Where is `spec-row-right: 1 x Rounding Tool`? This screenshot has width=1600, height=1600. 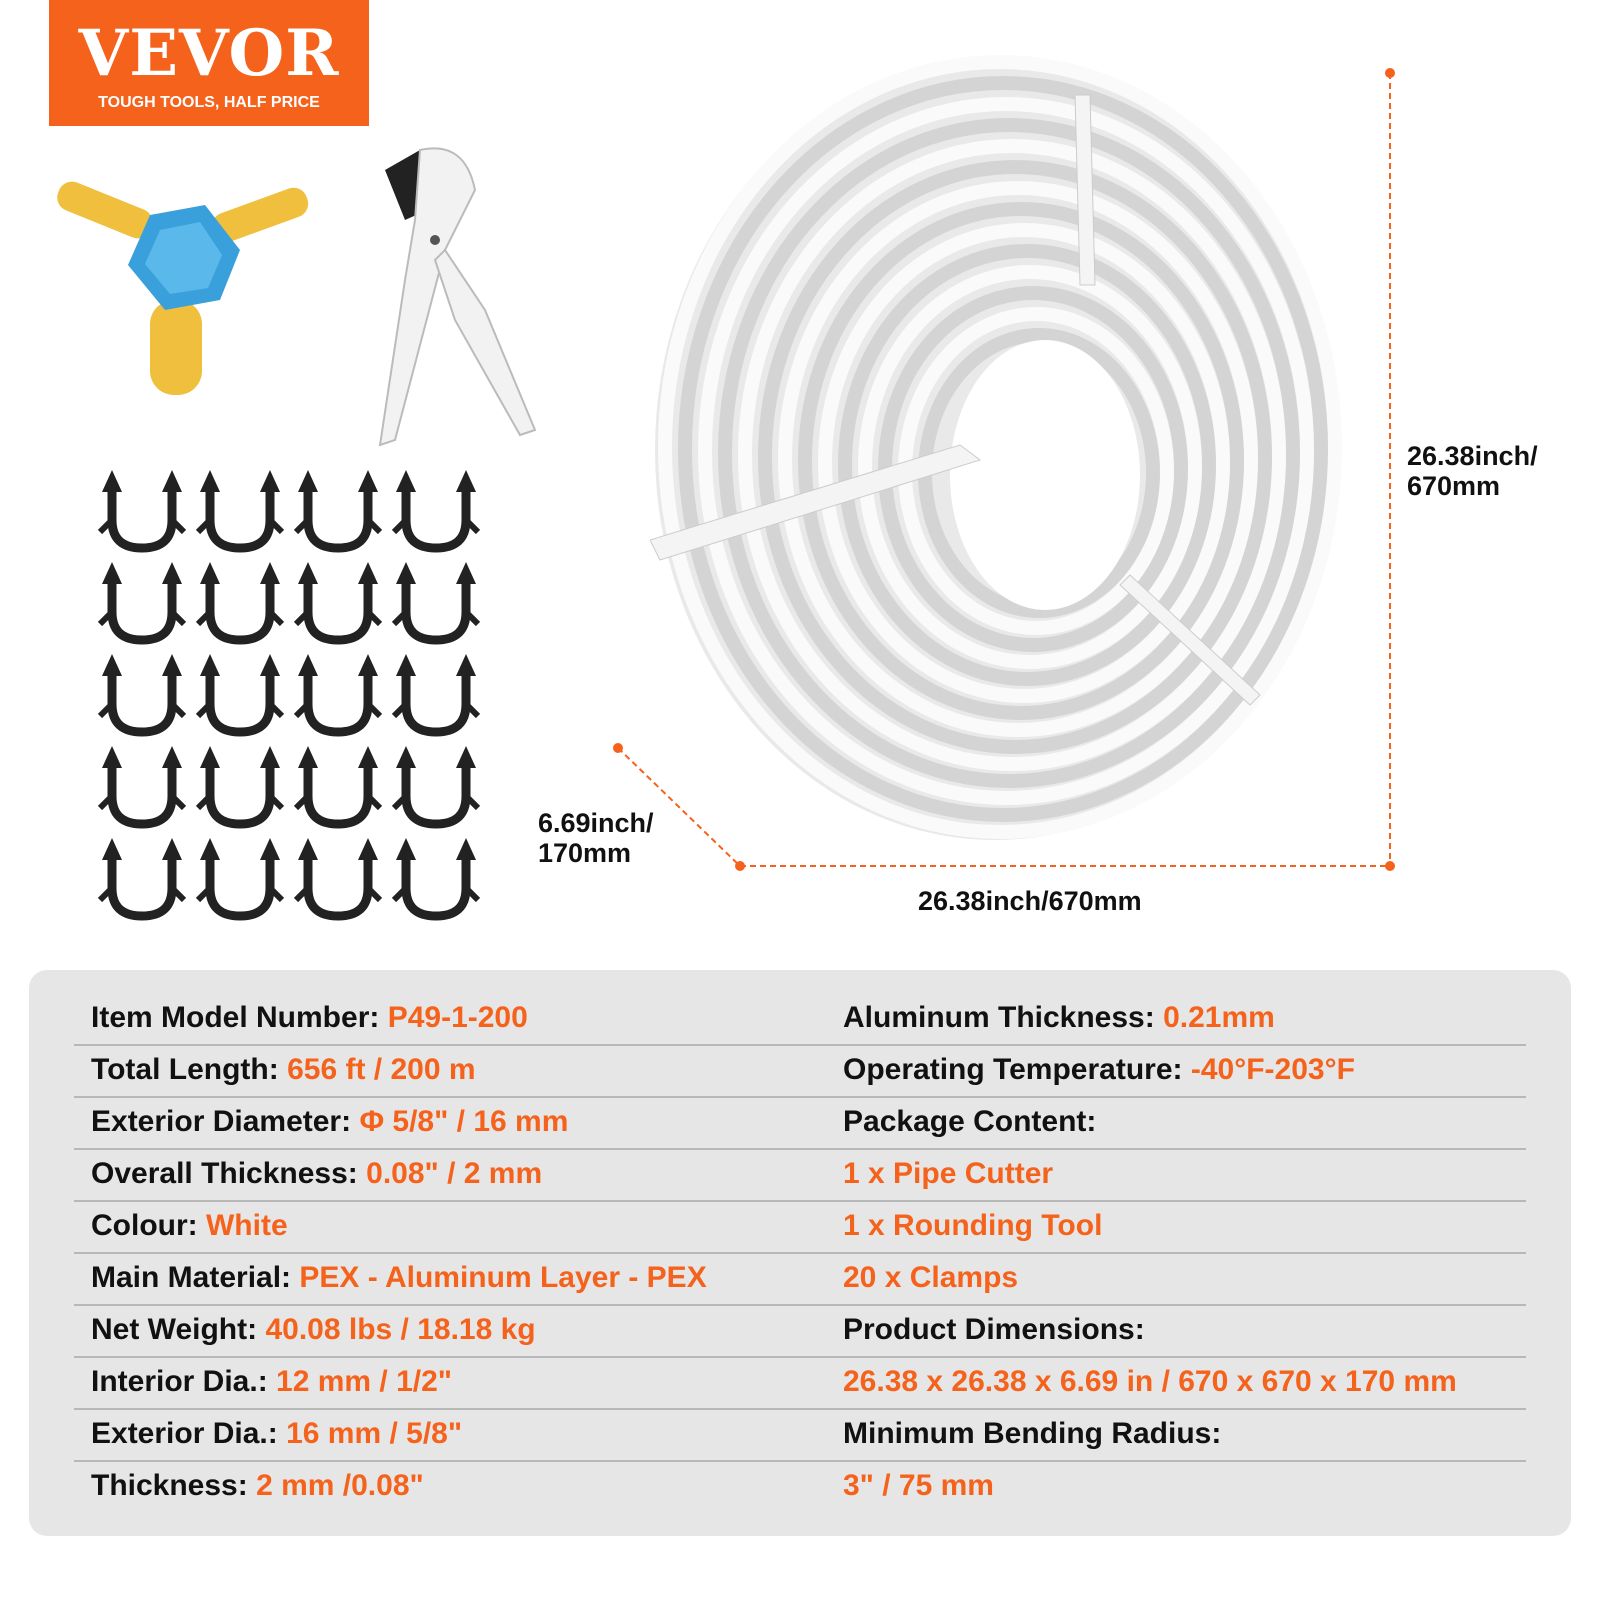
spec-row-right: 1 x Rounding Tool is located at coordinates (972, 1226).